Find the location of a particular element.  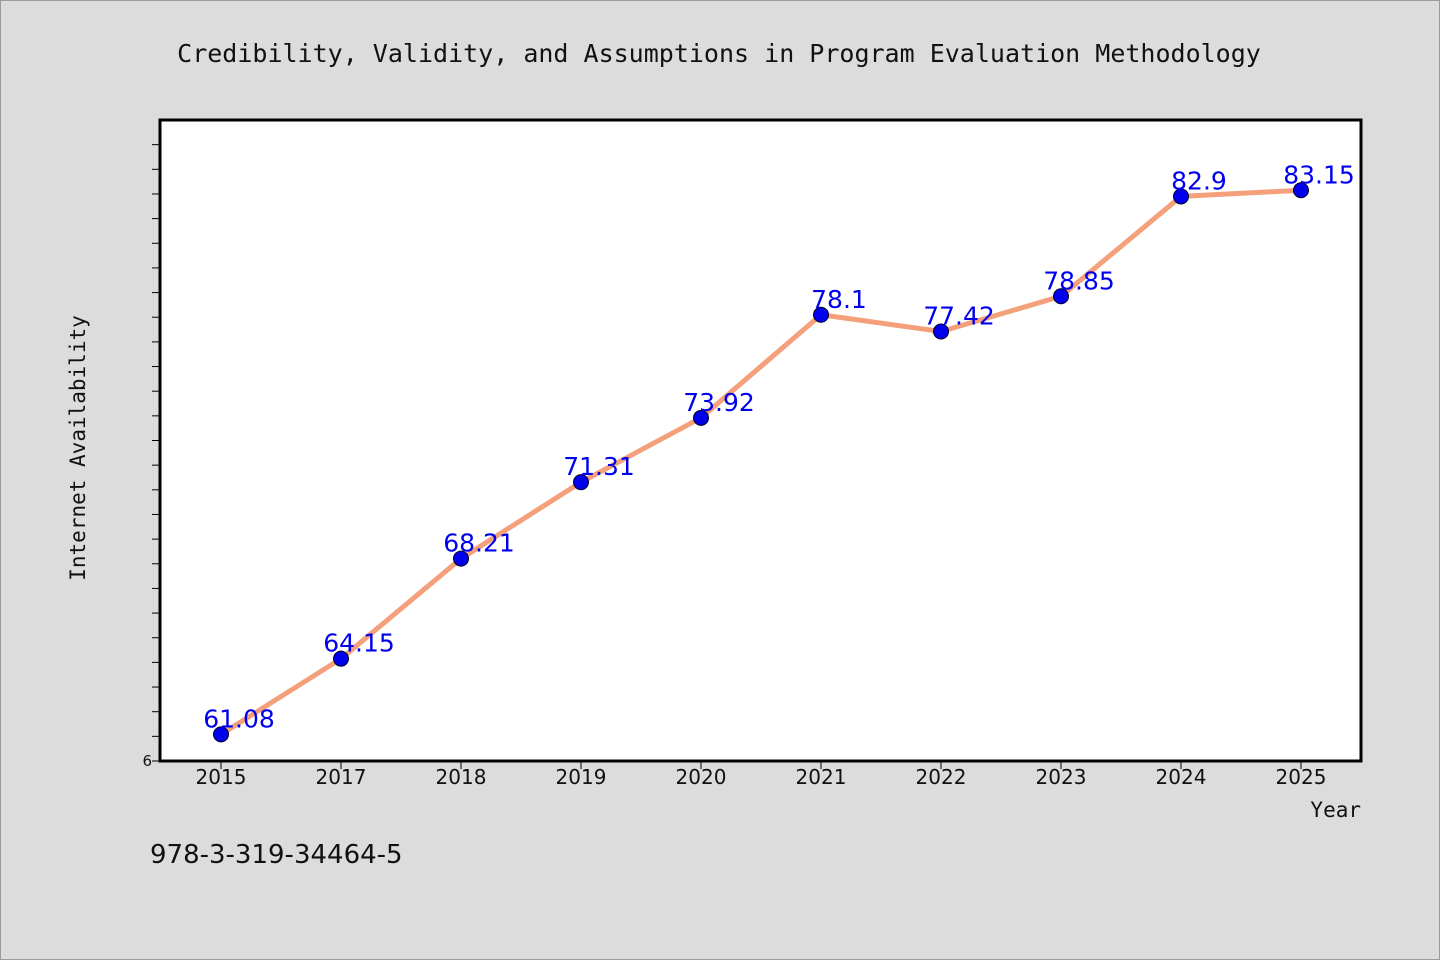

data-label: 82.9 is located at coordinates (1199, 180).